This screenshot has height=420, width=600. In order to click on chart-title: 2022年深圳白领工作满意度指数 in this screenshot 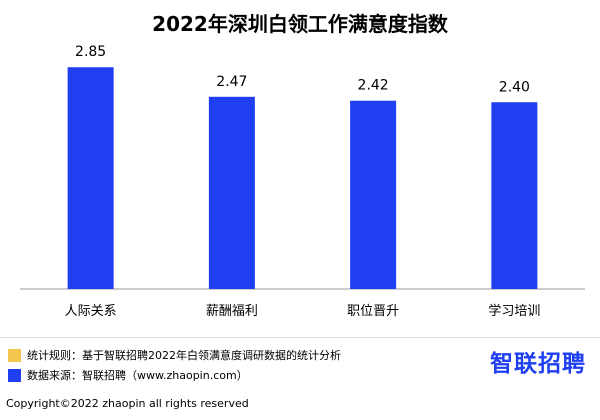, I will do `click(300, 24)`.